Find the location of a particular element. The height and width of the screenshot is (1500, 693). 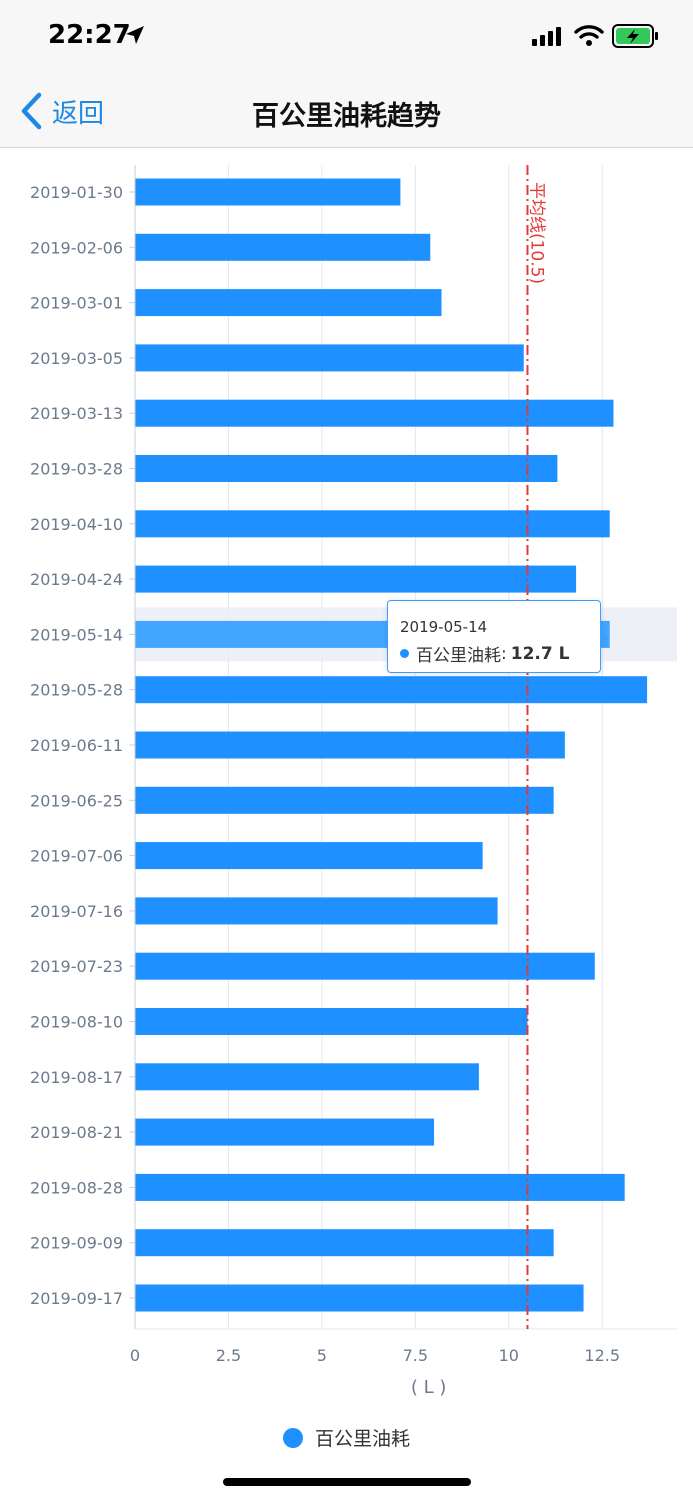

x-tick-label: 0 is located at coordinates (135, 1355).